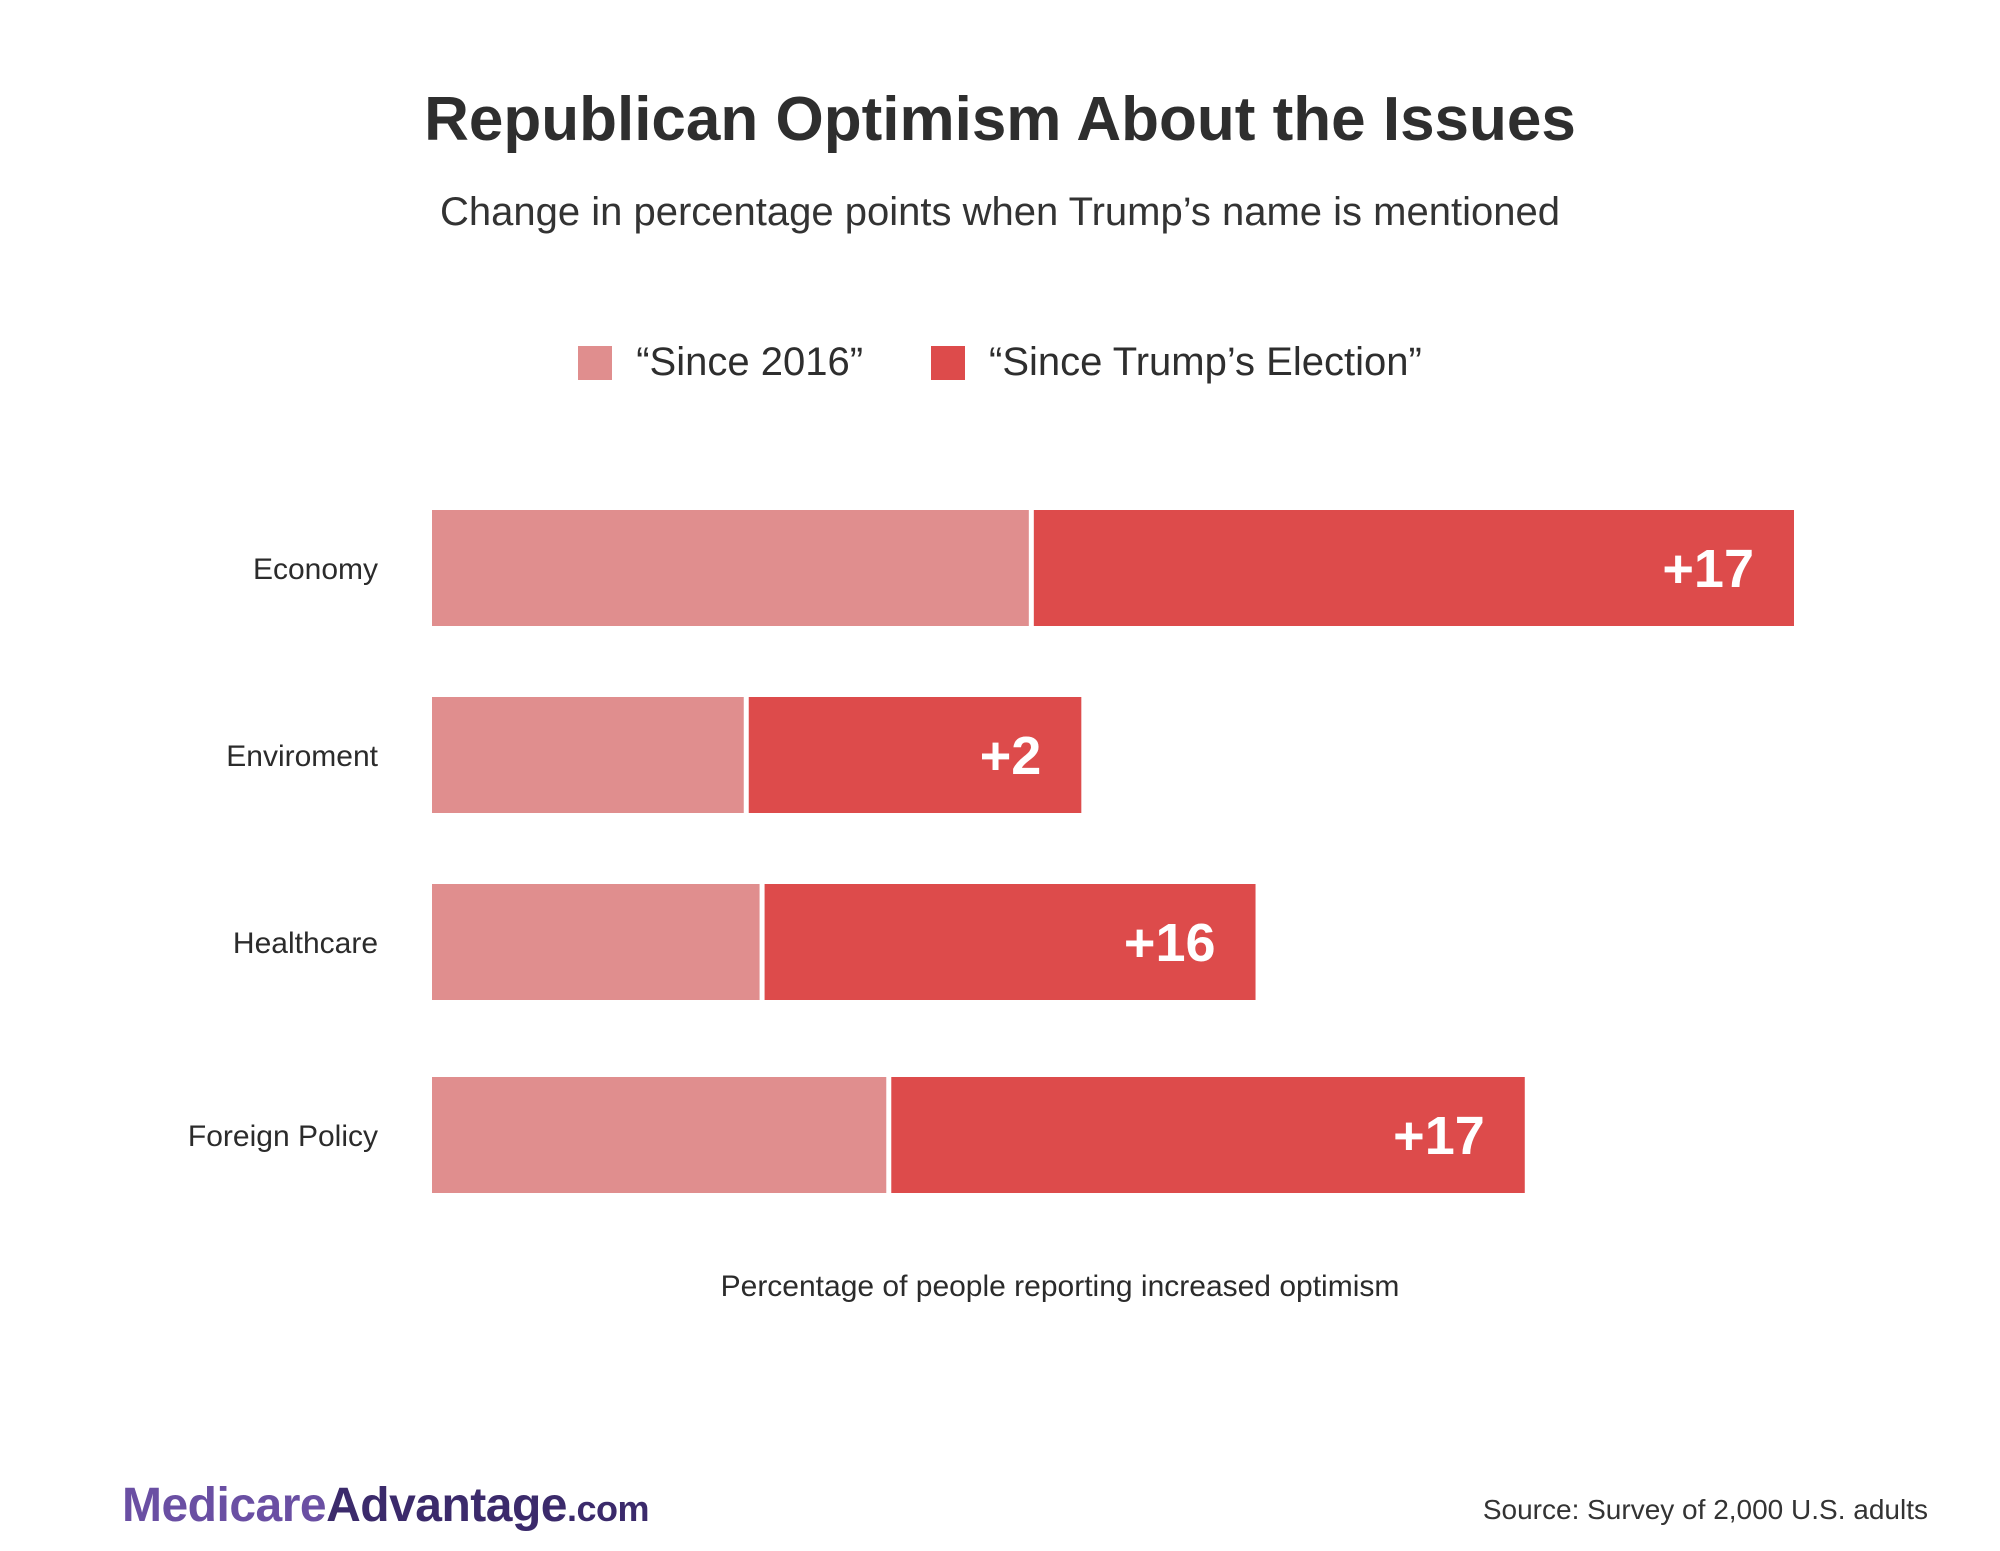 This screenshot has width=2000, height=1551. Describe the element at coordinates (1011, 756) in the screenshot. I see `data-label: +2` at that location.